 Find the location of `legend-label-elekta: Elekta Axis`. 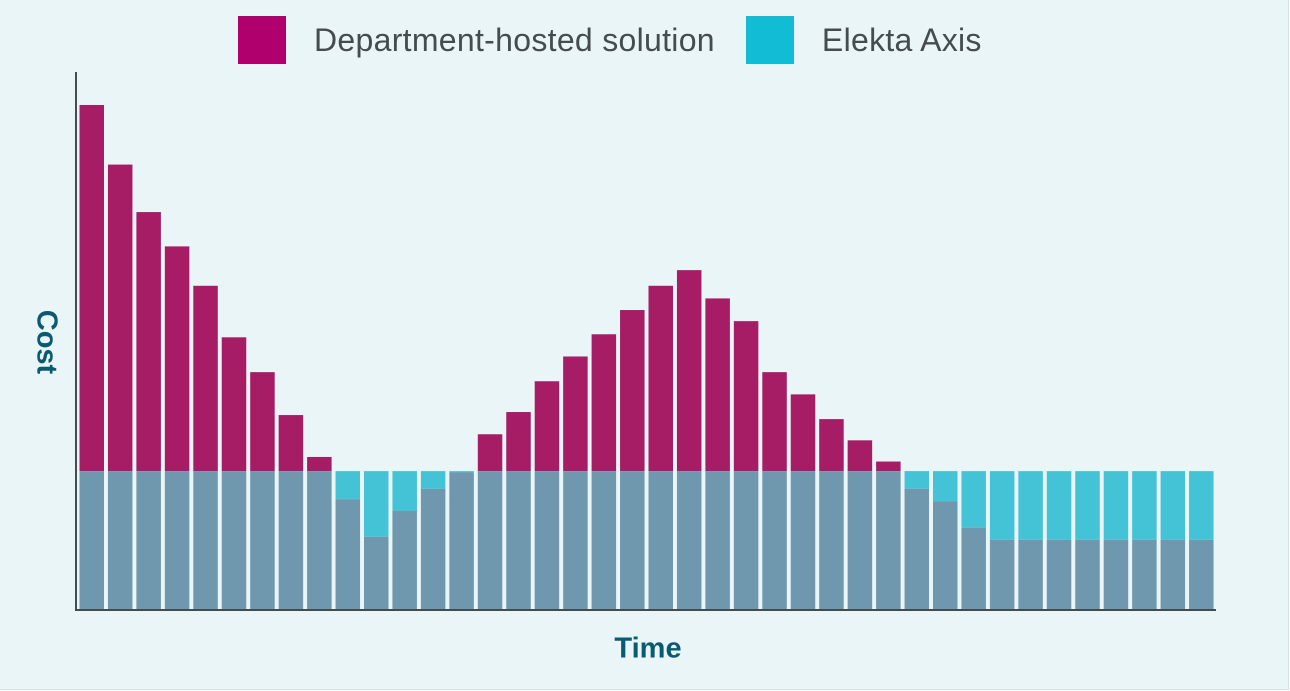

legend-label-elekta: Elekta Axis is located at coordinates (901, 39).